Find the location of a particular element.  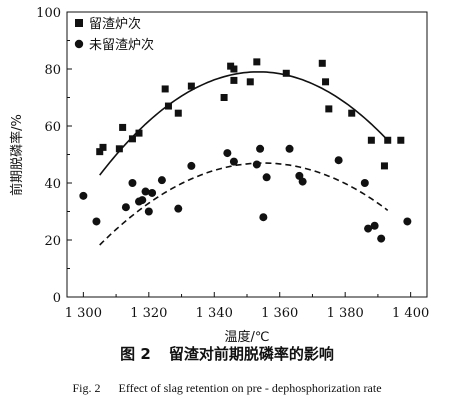

figure-number-cn: 图 2 is located at coordinates (135, 354).